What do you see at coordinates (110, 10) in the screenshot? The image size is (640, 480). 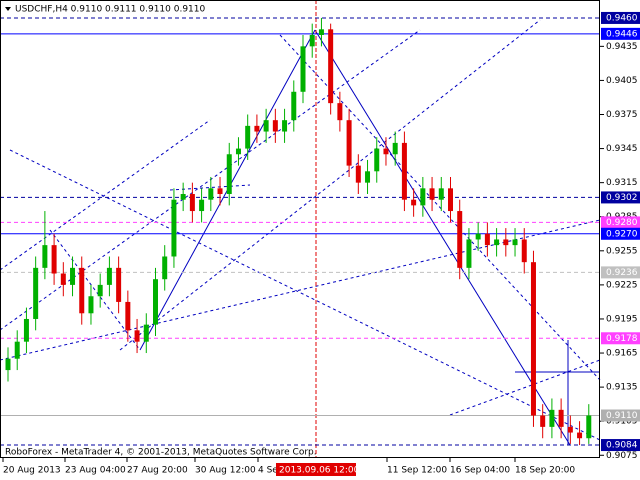 I see `chart-title: USDCHF,H4 0.9110 0.9111 0.9110 0.9110` at bounding box center [110, 10].